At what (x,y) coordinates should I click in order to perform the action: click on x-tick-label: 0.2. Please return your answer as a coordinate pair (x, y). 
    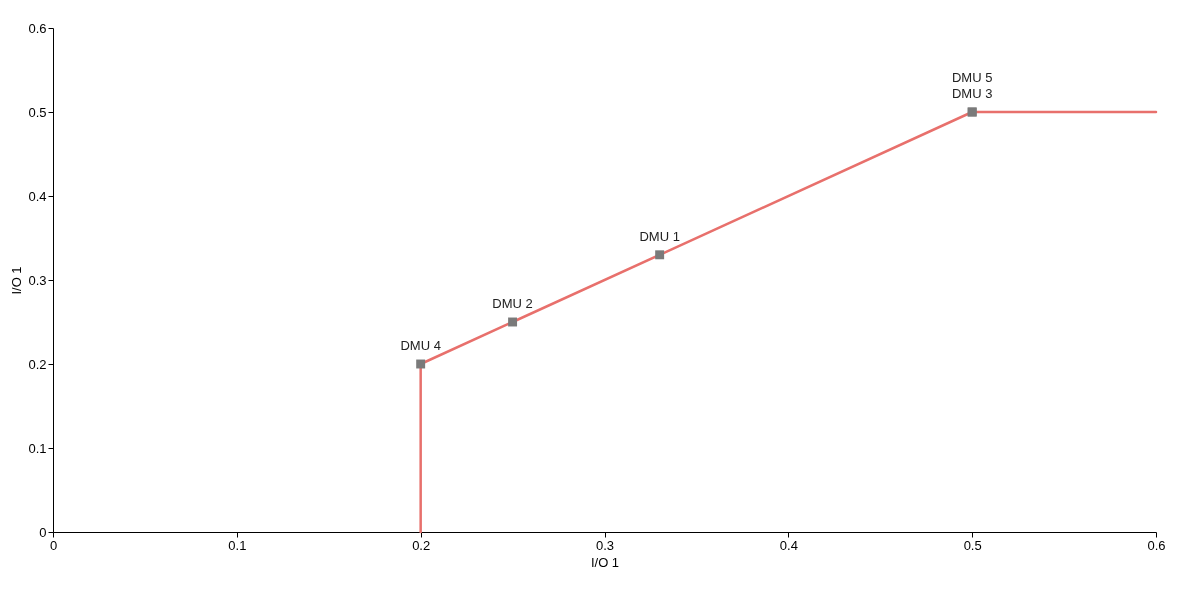
    Looking at the image, I should click on (421, 545).